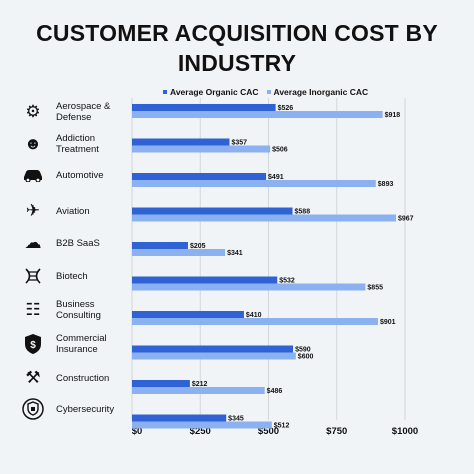  I want to click on category-commercial-insurance: $ Commercial Insurance, so click(72, 344).